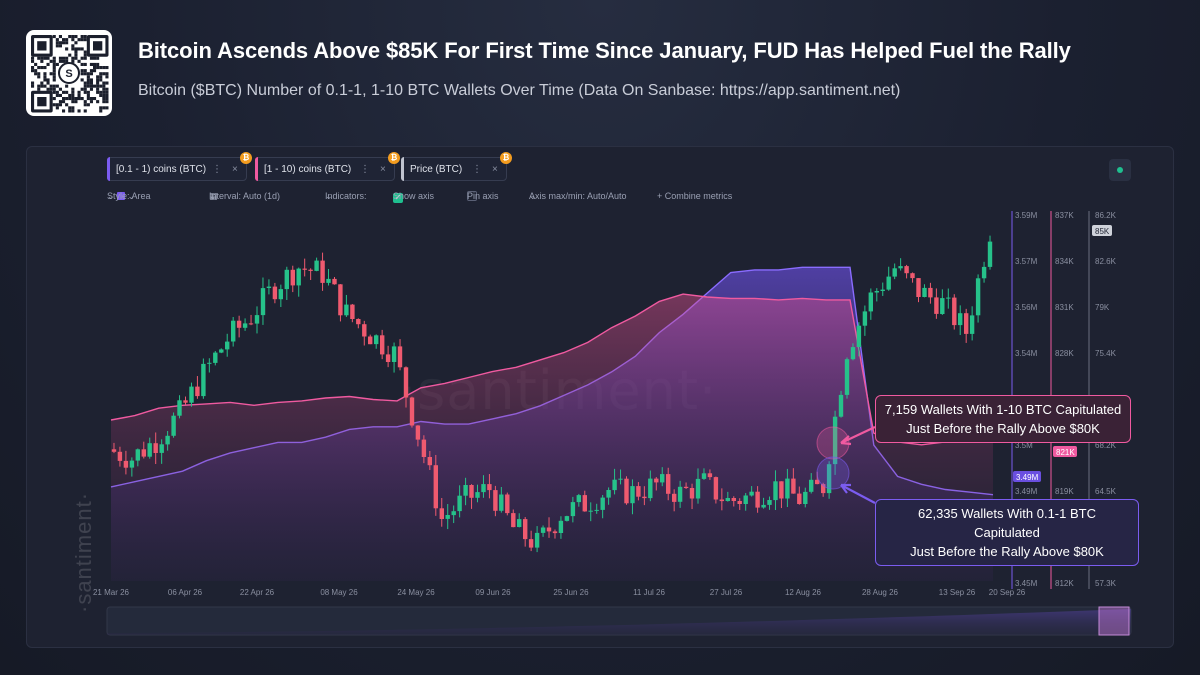  I want to click on pin-axis-toggle: Pin axis, so click(483, 196).